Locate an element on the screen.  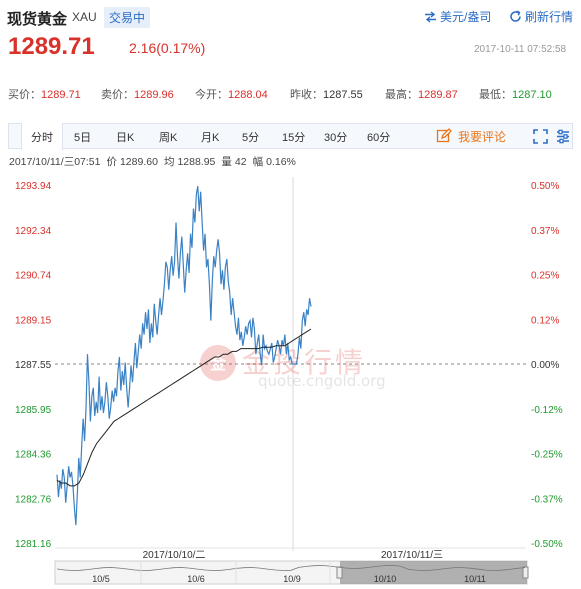
stat-label: 最低： is located at coordinates (495, 95).